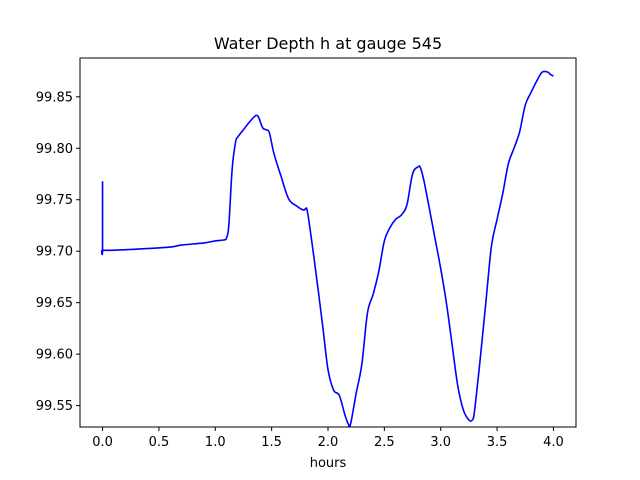  I want to click on x-axis-ticks: 0.0 0.5 1.0 1.5 2.0 2.5 3.0 3.5 4.0, so click(328, 438).